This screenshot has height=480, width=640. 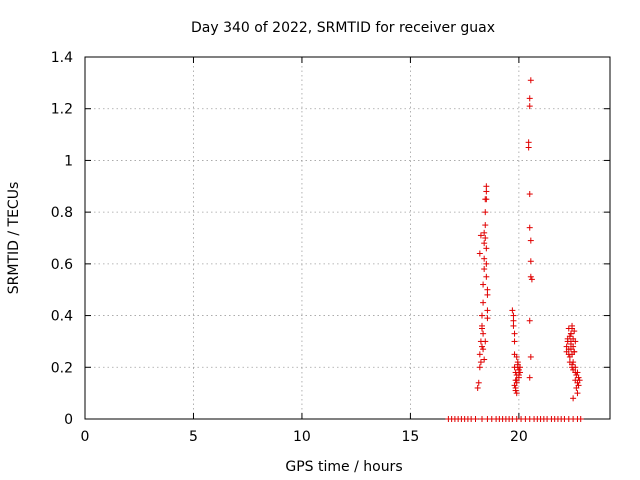 What do you see at coordinates (519, 437) in the screenshot?
I see `x-tick-label: 20` at bounding box center [519, 437].